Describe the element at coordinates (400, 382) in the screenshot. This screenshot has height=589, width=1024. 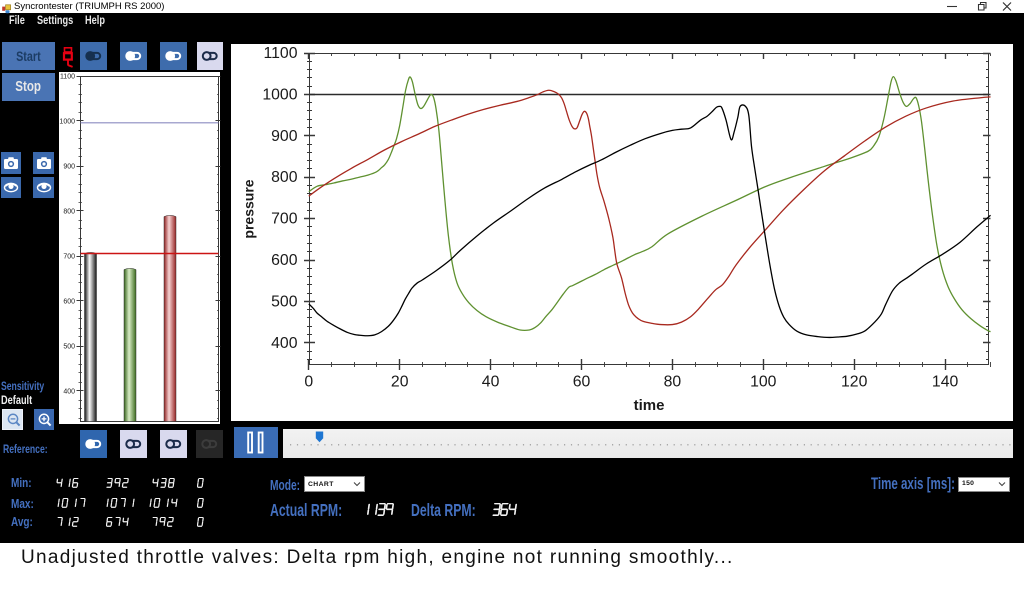
I see `svg-text: 20` at that location.